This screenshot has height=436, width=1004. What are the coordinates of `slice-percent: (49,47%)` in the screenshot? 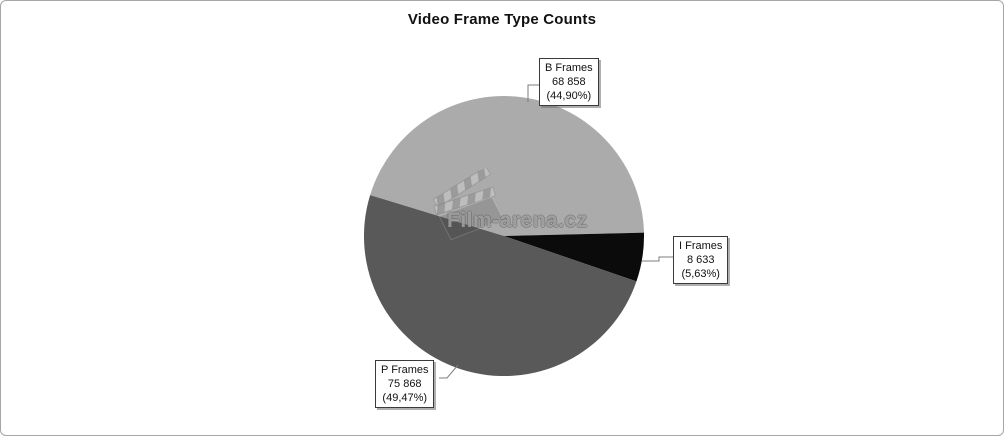 It's located at (405, 398).